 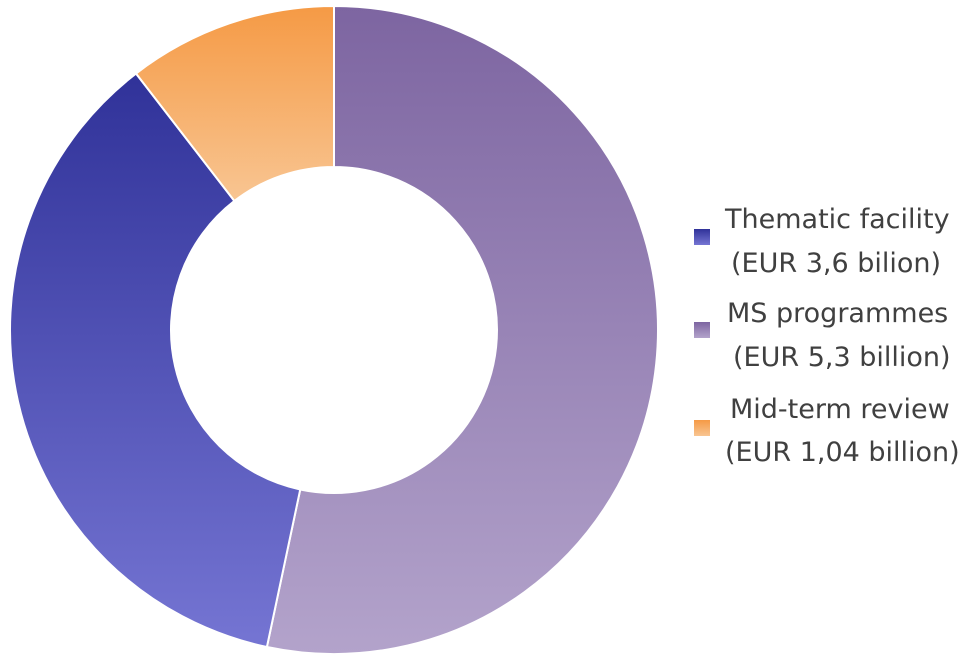 What do you see at coordinates (702, 237) in the screenshot?
I see `legend-swatch-thematic` at bounding box center [702, 237].